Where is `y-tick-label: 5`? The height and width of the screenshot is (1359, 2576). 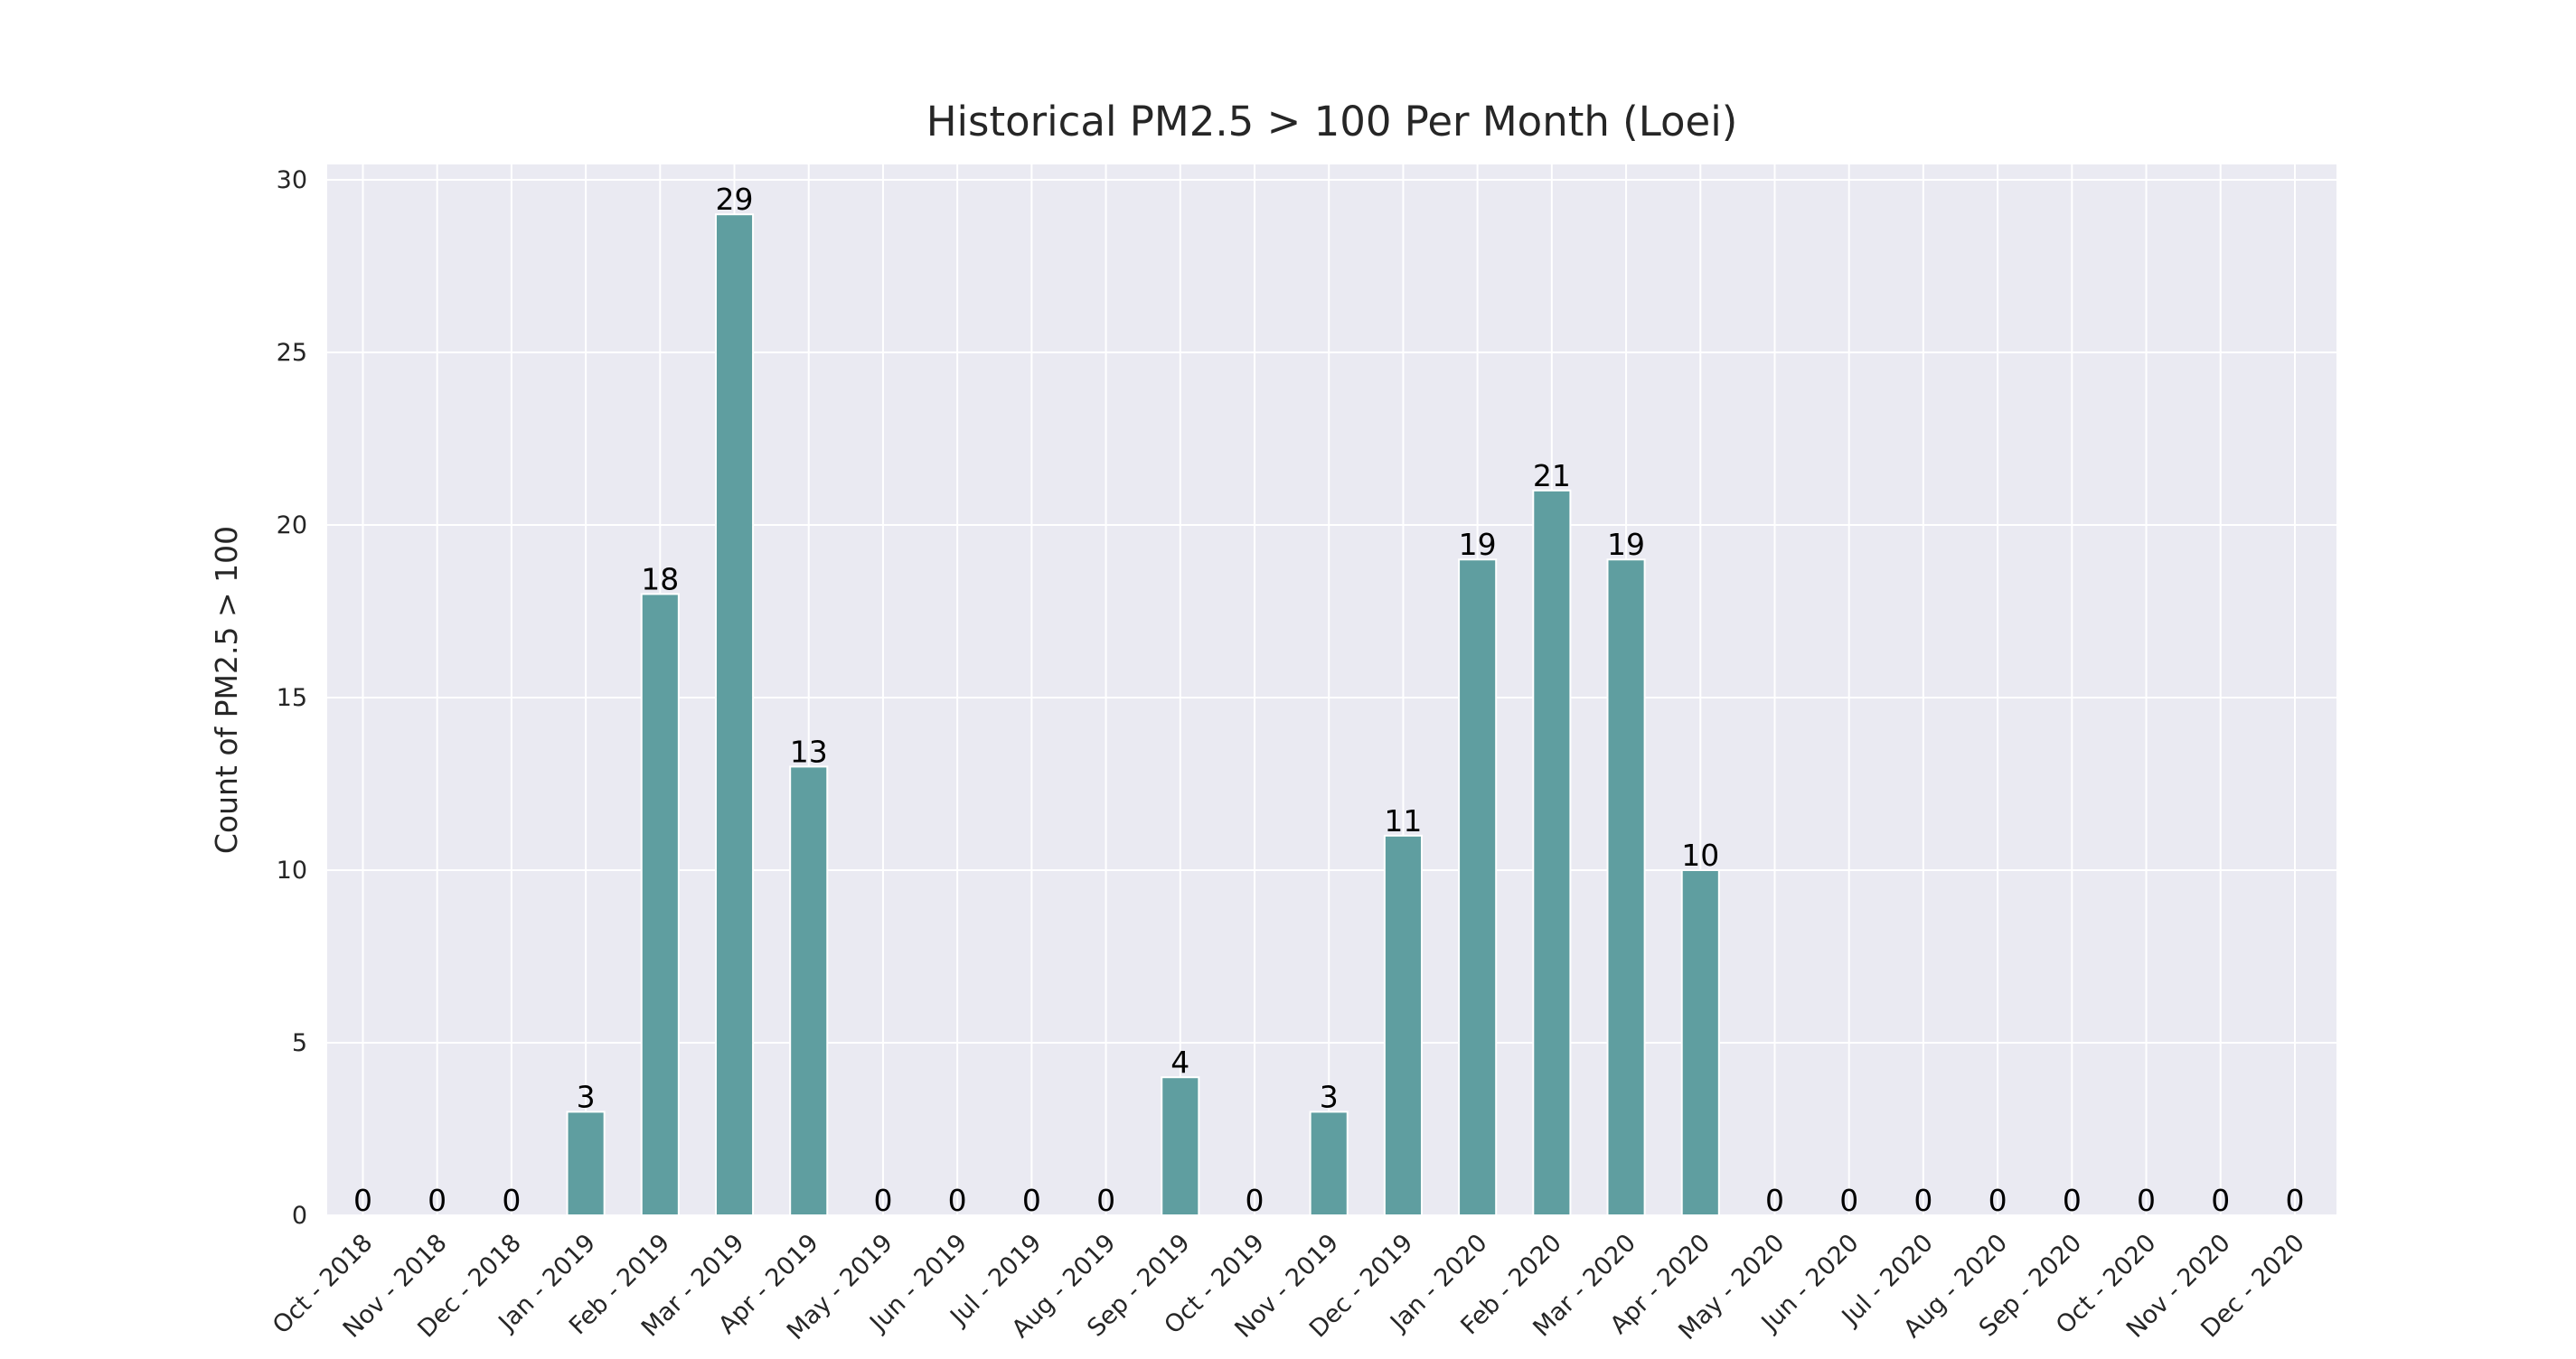
y-tick-label: 5 is located at coordinates (299, 1043).